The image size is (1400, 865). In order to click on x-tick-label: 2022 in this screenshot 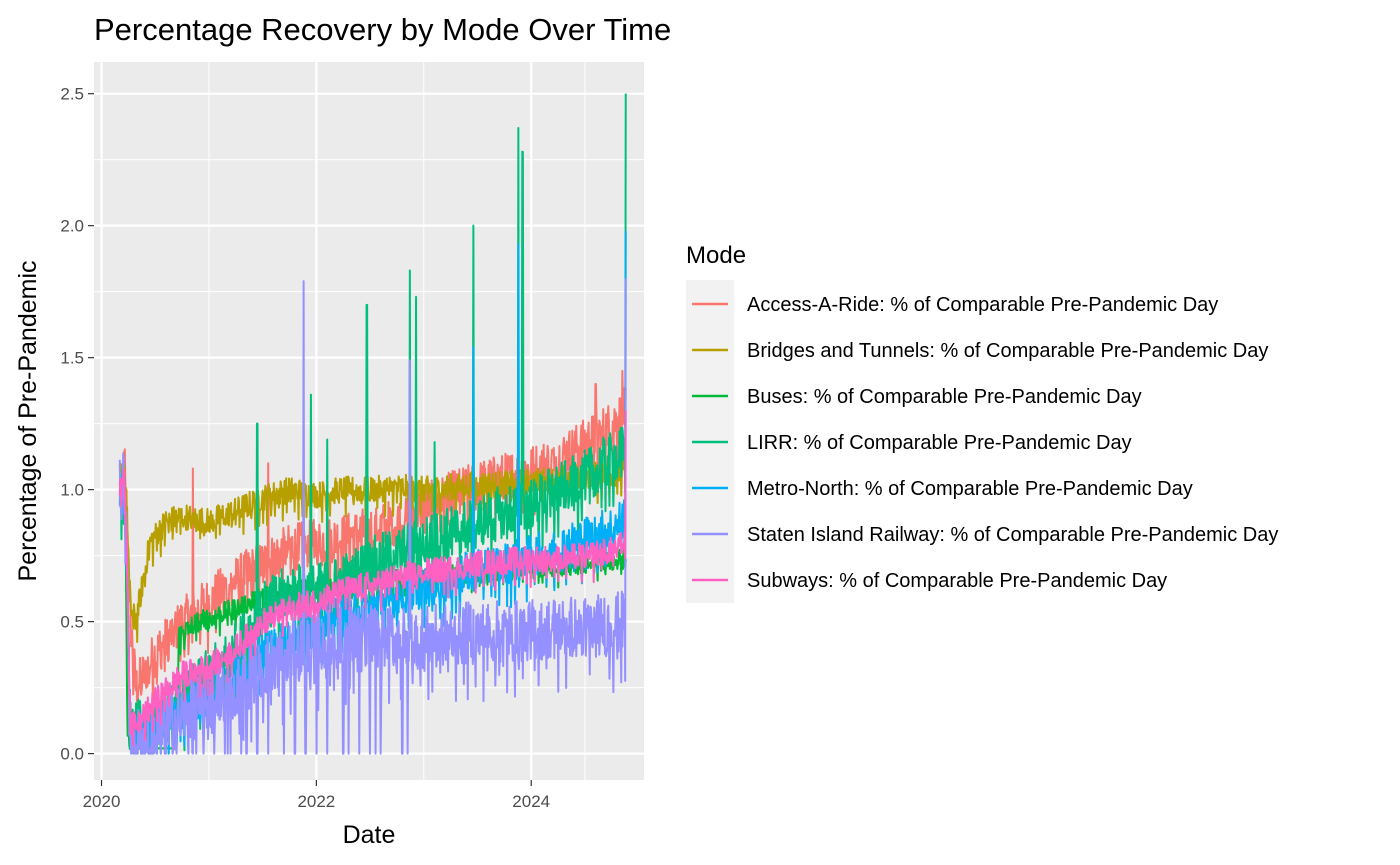, I will do `click(316, 801)`.